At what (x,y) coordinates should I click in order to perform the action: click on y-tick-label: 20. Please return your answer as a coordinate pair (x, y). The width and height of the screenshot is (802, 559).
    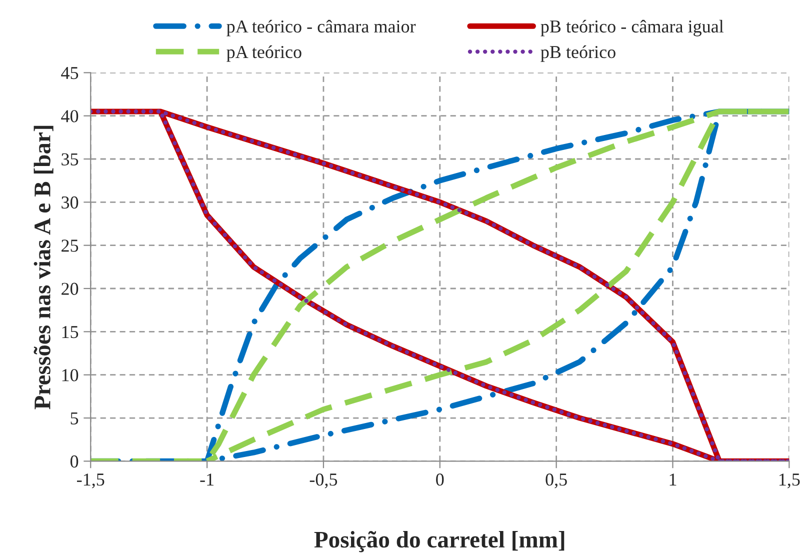
    Looking at the image, I should click on (70, 288).